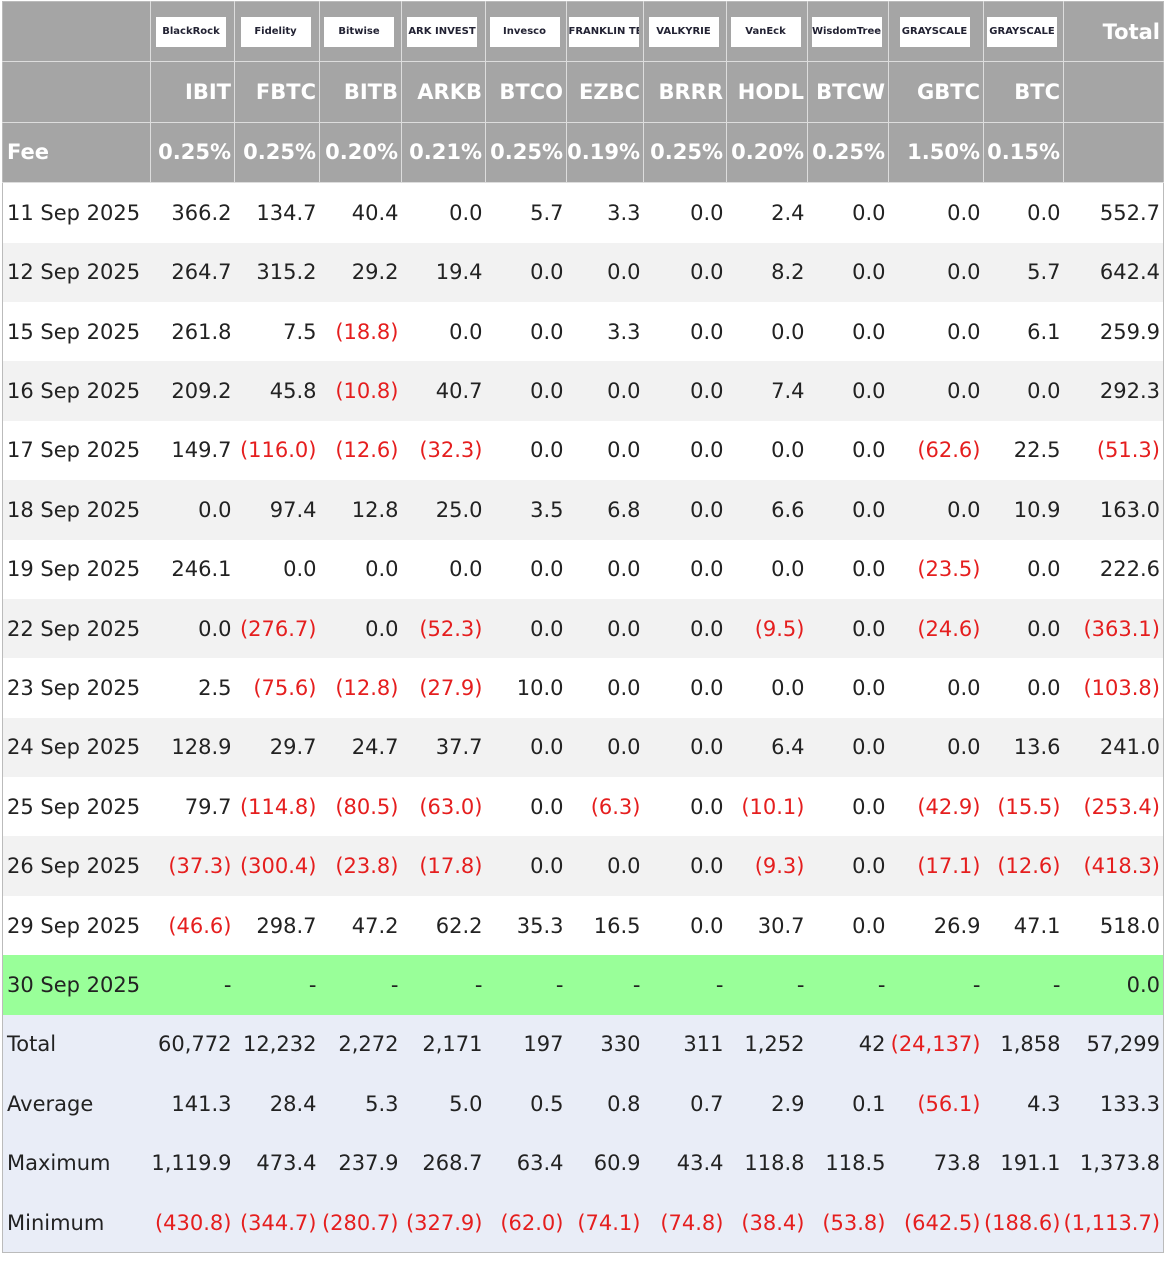  I want to click on flow-value: 40.7, so click(443, 391).